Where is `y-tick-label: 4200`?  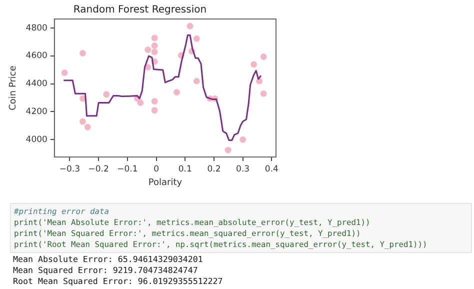 y-tick-label: 4200 is located at coordinates (37, 111).